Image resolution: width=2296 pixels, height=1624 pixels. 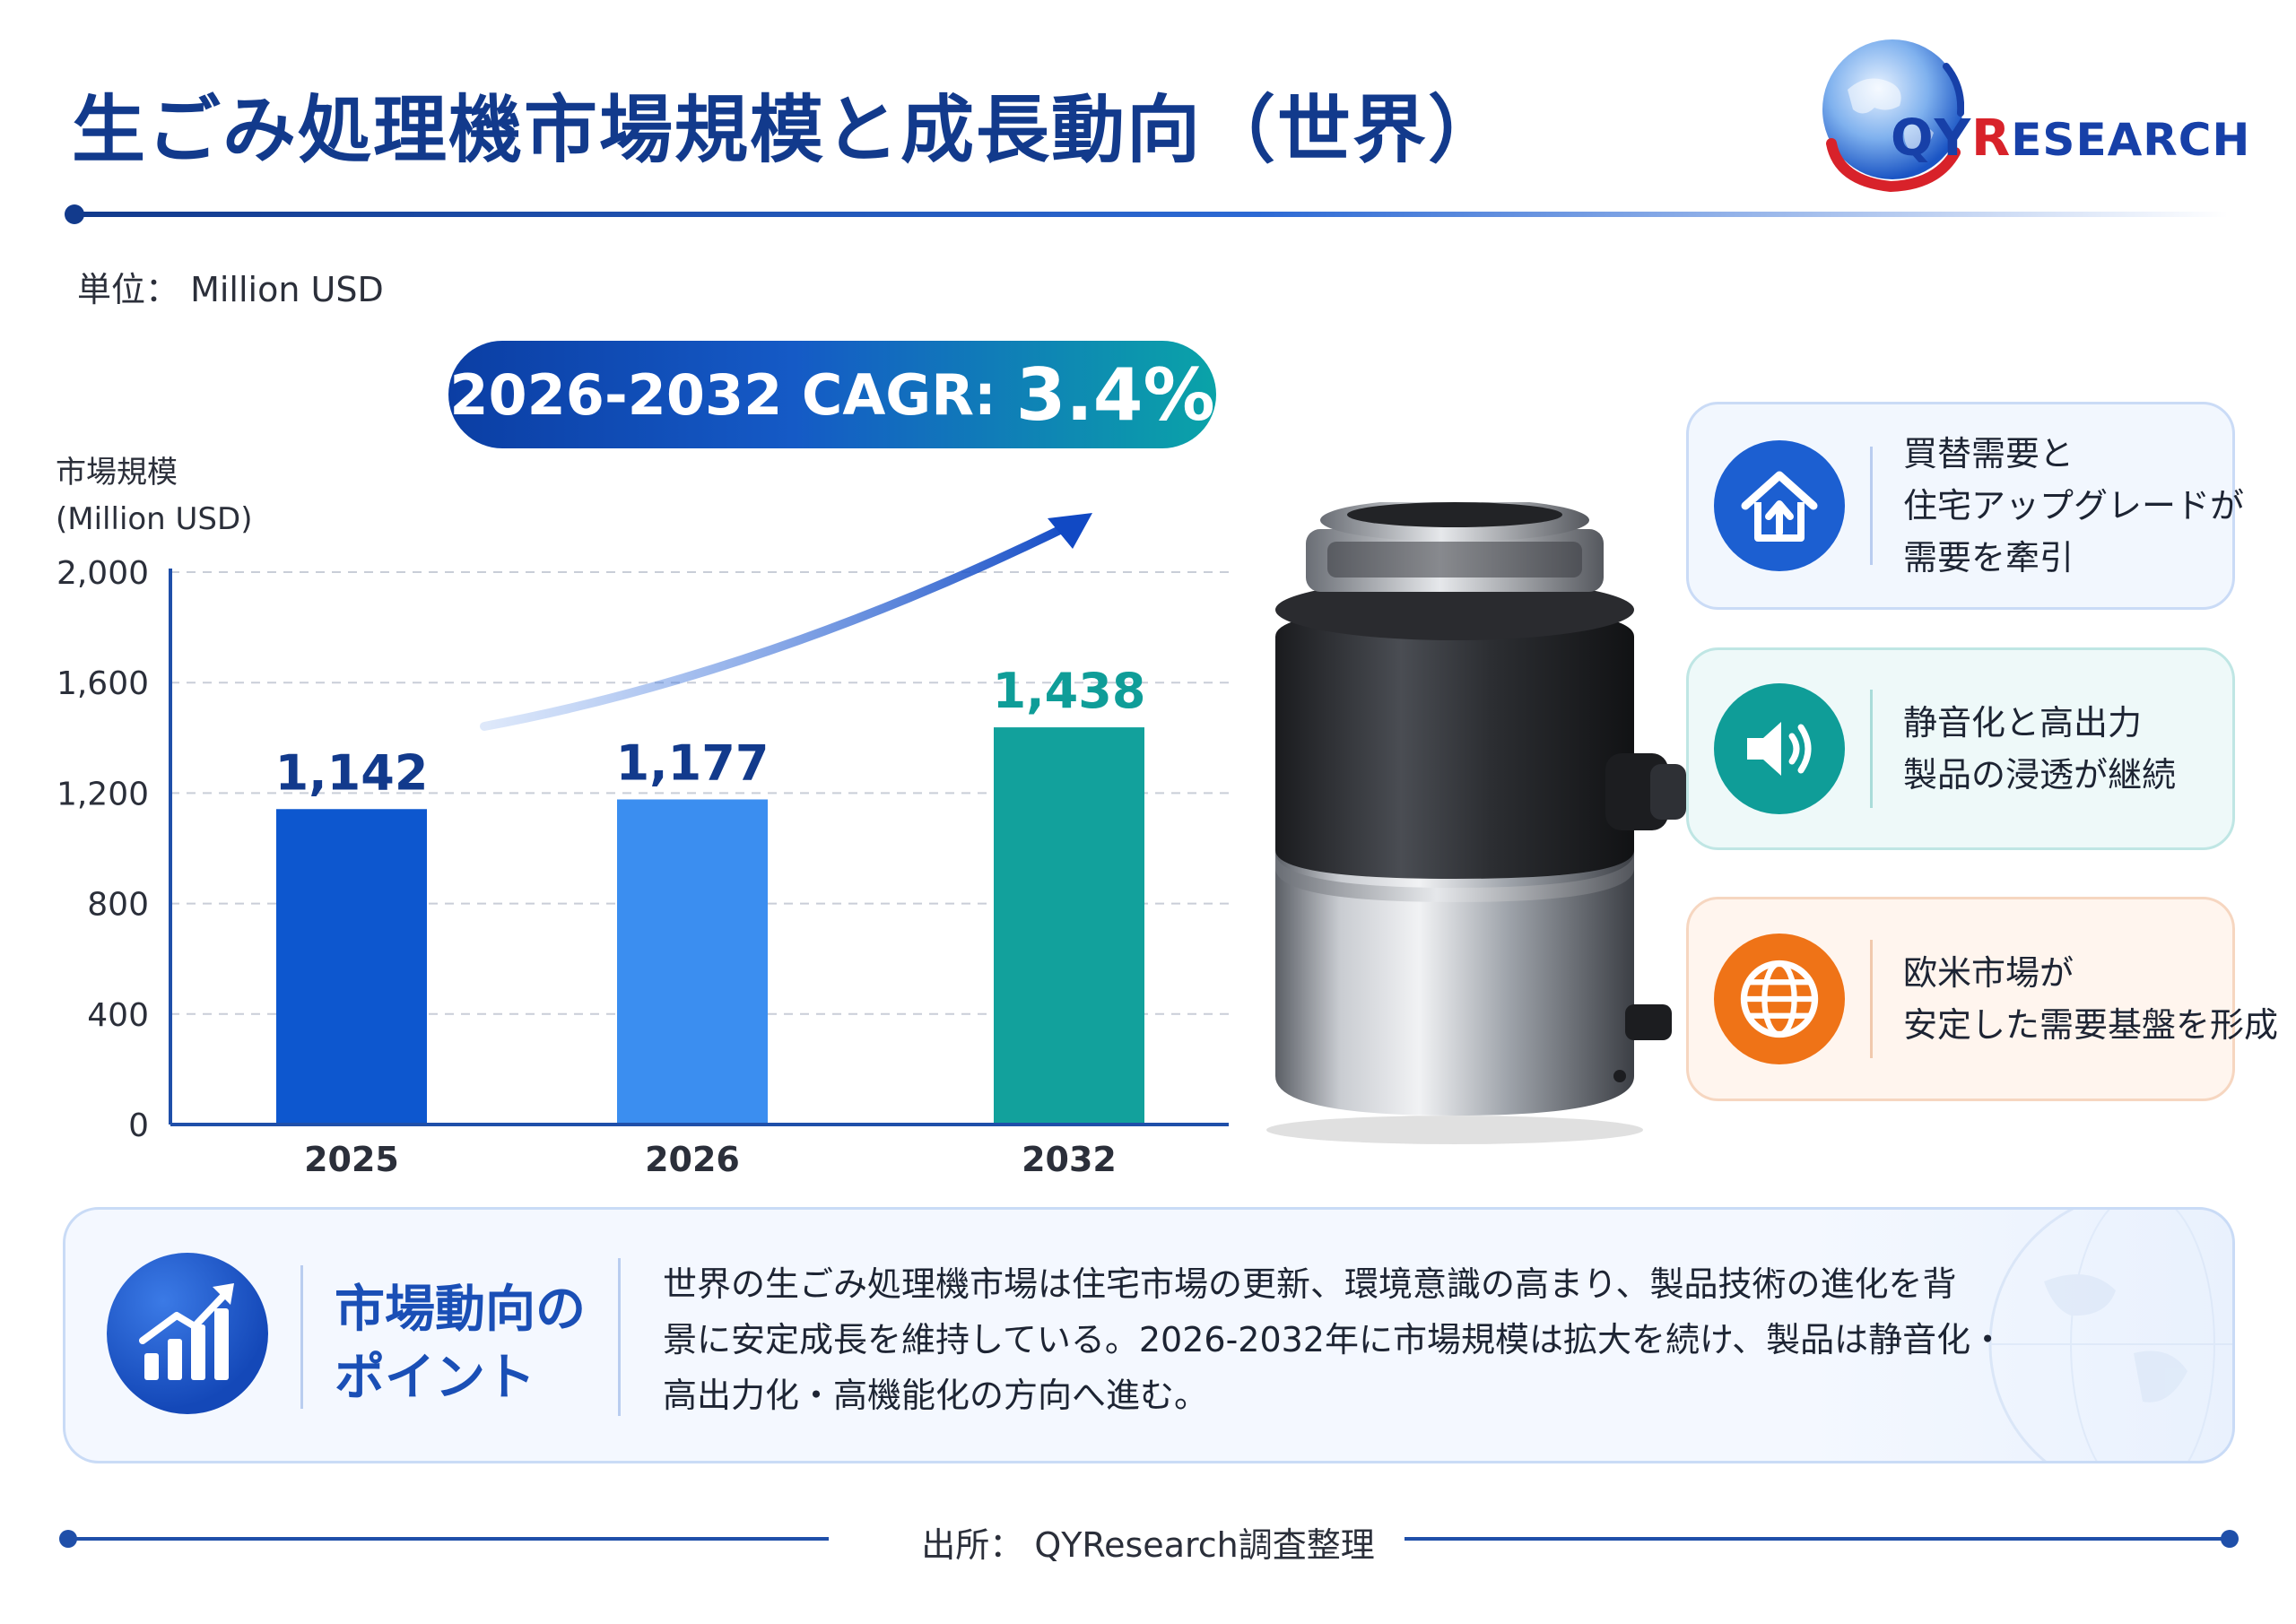 What do you see at coordinates (103, 794) in the screenshot?
I see `y-tick-label: 1,200` at bounding box center [103, 794].